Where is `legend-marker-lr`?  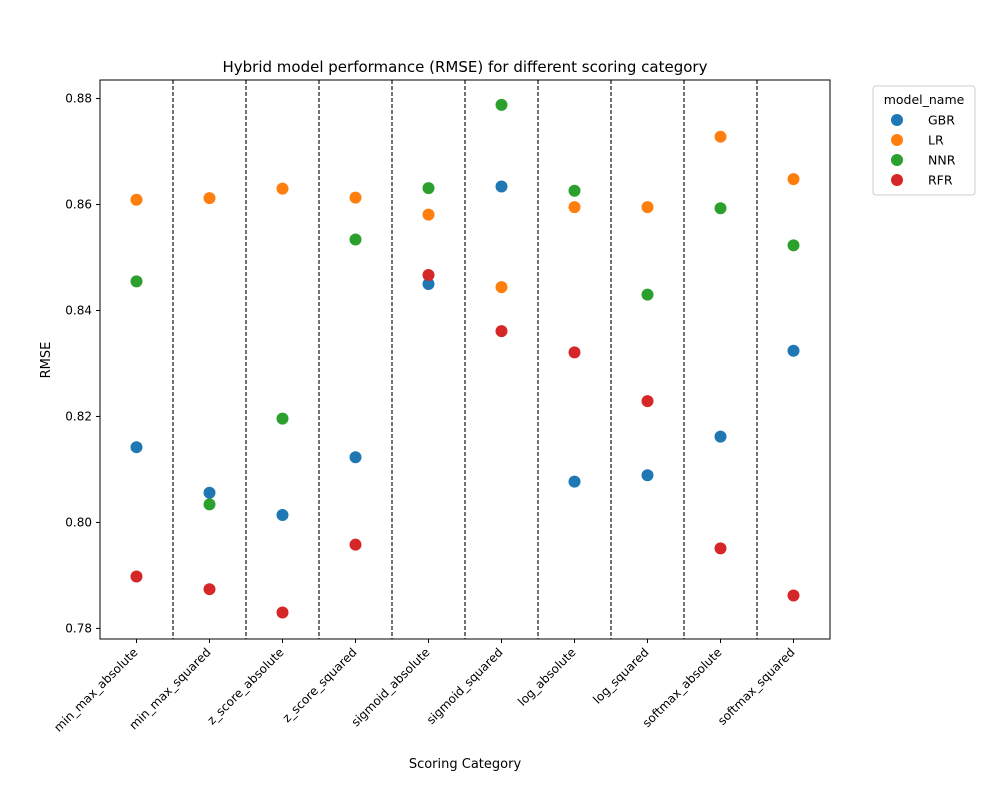
legend-marker-lr is located at coordinates (897, 140).